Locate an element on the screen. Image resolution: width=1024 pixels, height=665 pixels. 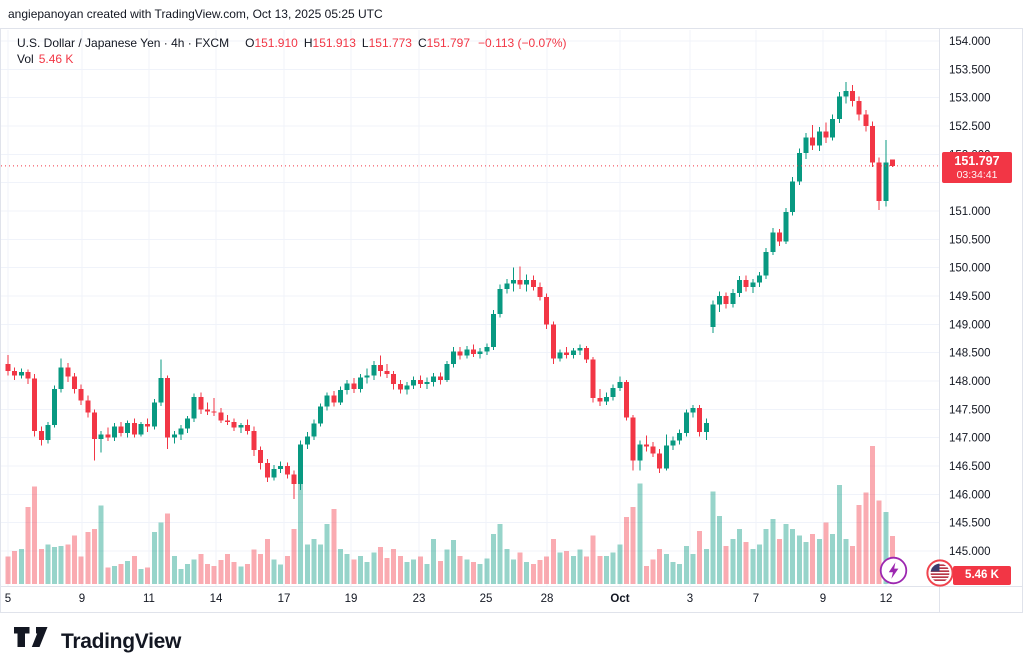
high-value: 151.913 is located at coordinates (334, 43).